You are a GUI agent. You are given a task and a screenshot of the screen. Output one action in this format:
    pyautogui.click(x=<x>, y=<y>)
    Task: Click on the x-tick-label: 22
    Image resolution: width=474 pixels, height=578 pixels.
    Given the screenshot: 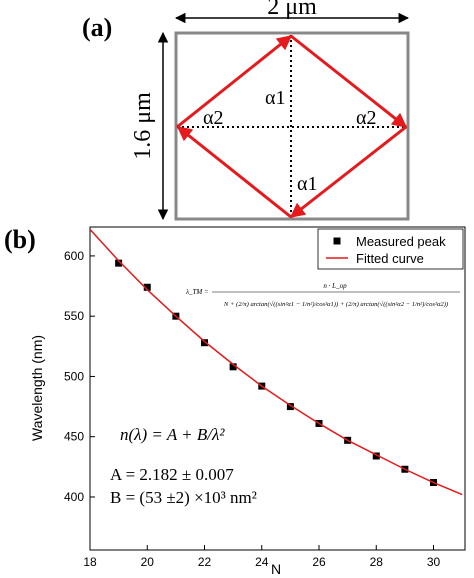 What is the action you would take?
    pyautogui.click(x=205, y=562)
    